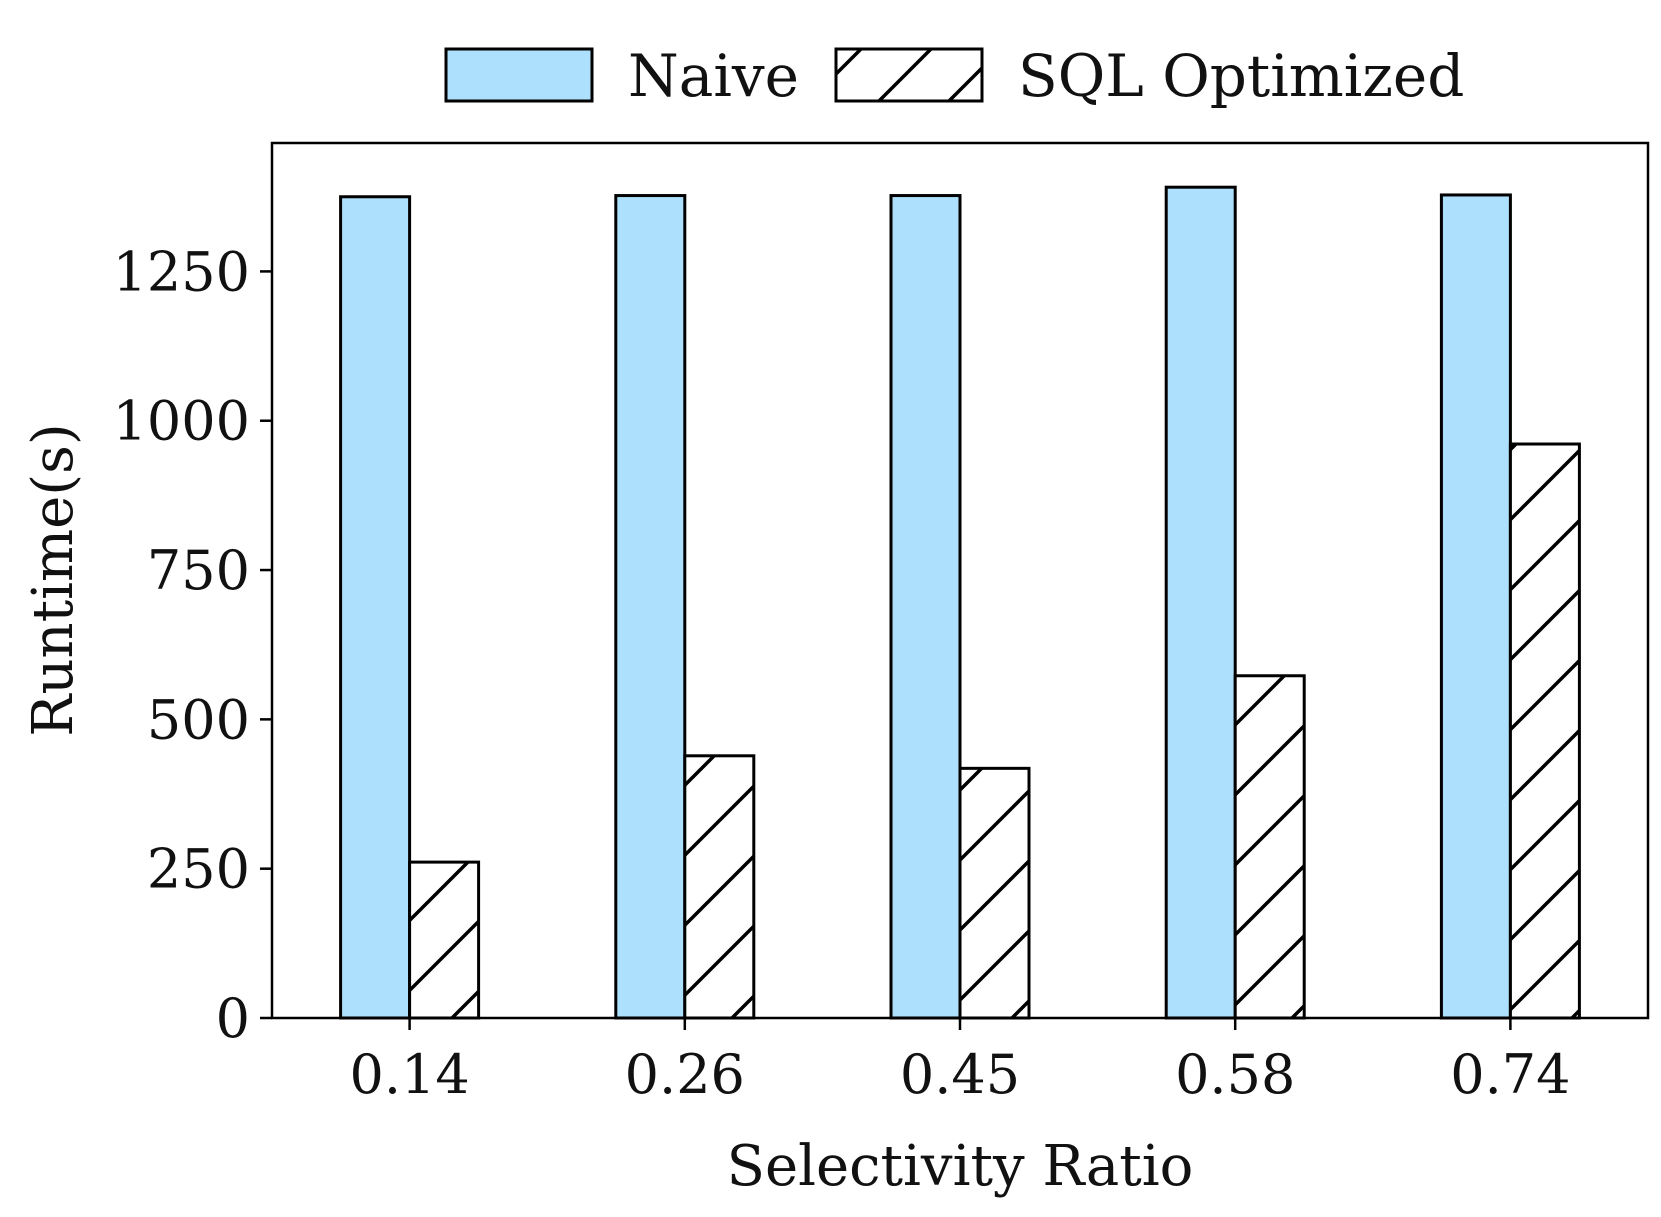 This screenshot has height=1217, width=1661. I want to click on x-tick-label: 0.58, so click(1235, 1074).